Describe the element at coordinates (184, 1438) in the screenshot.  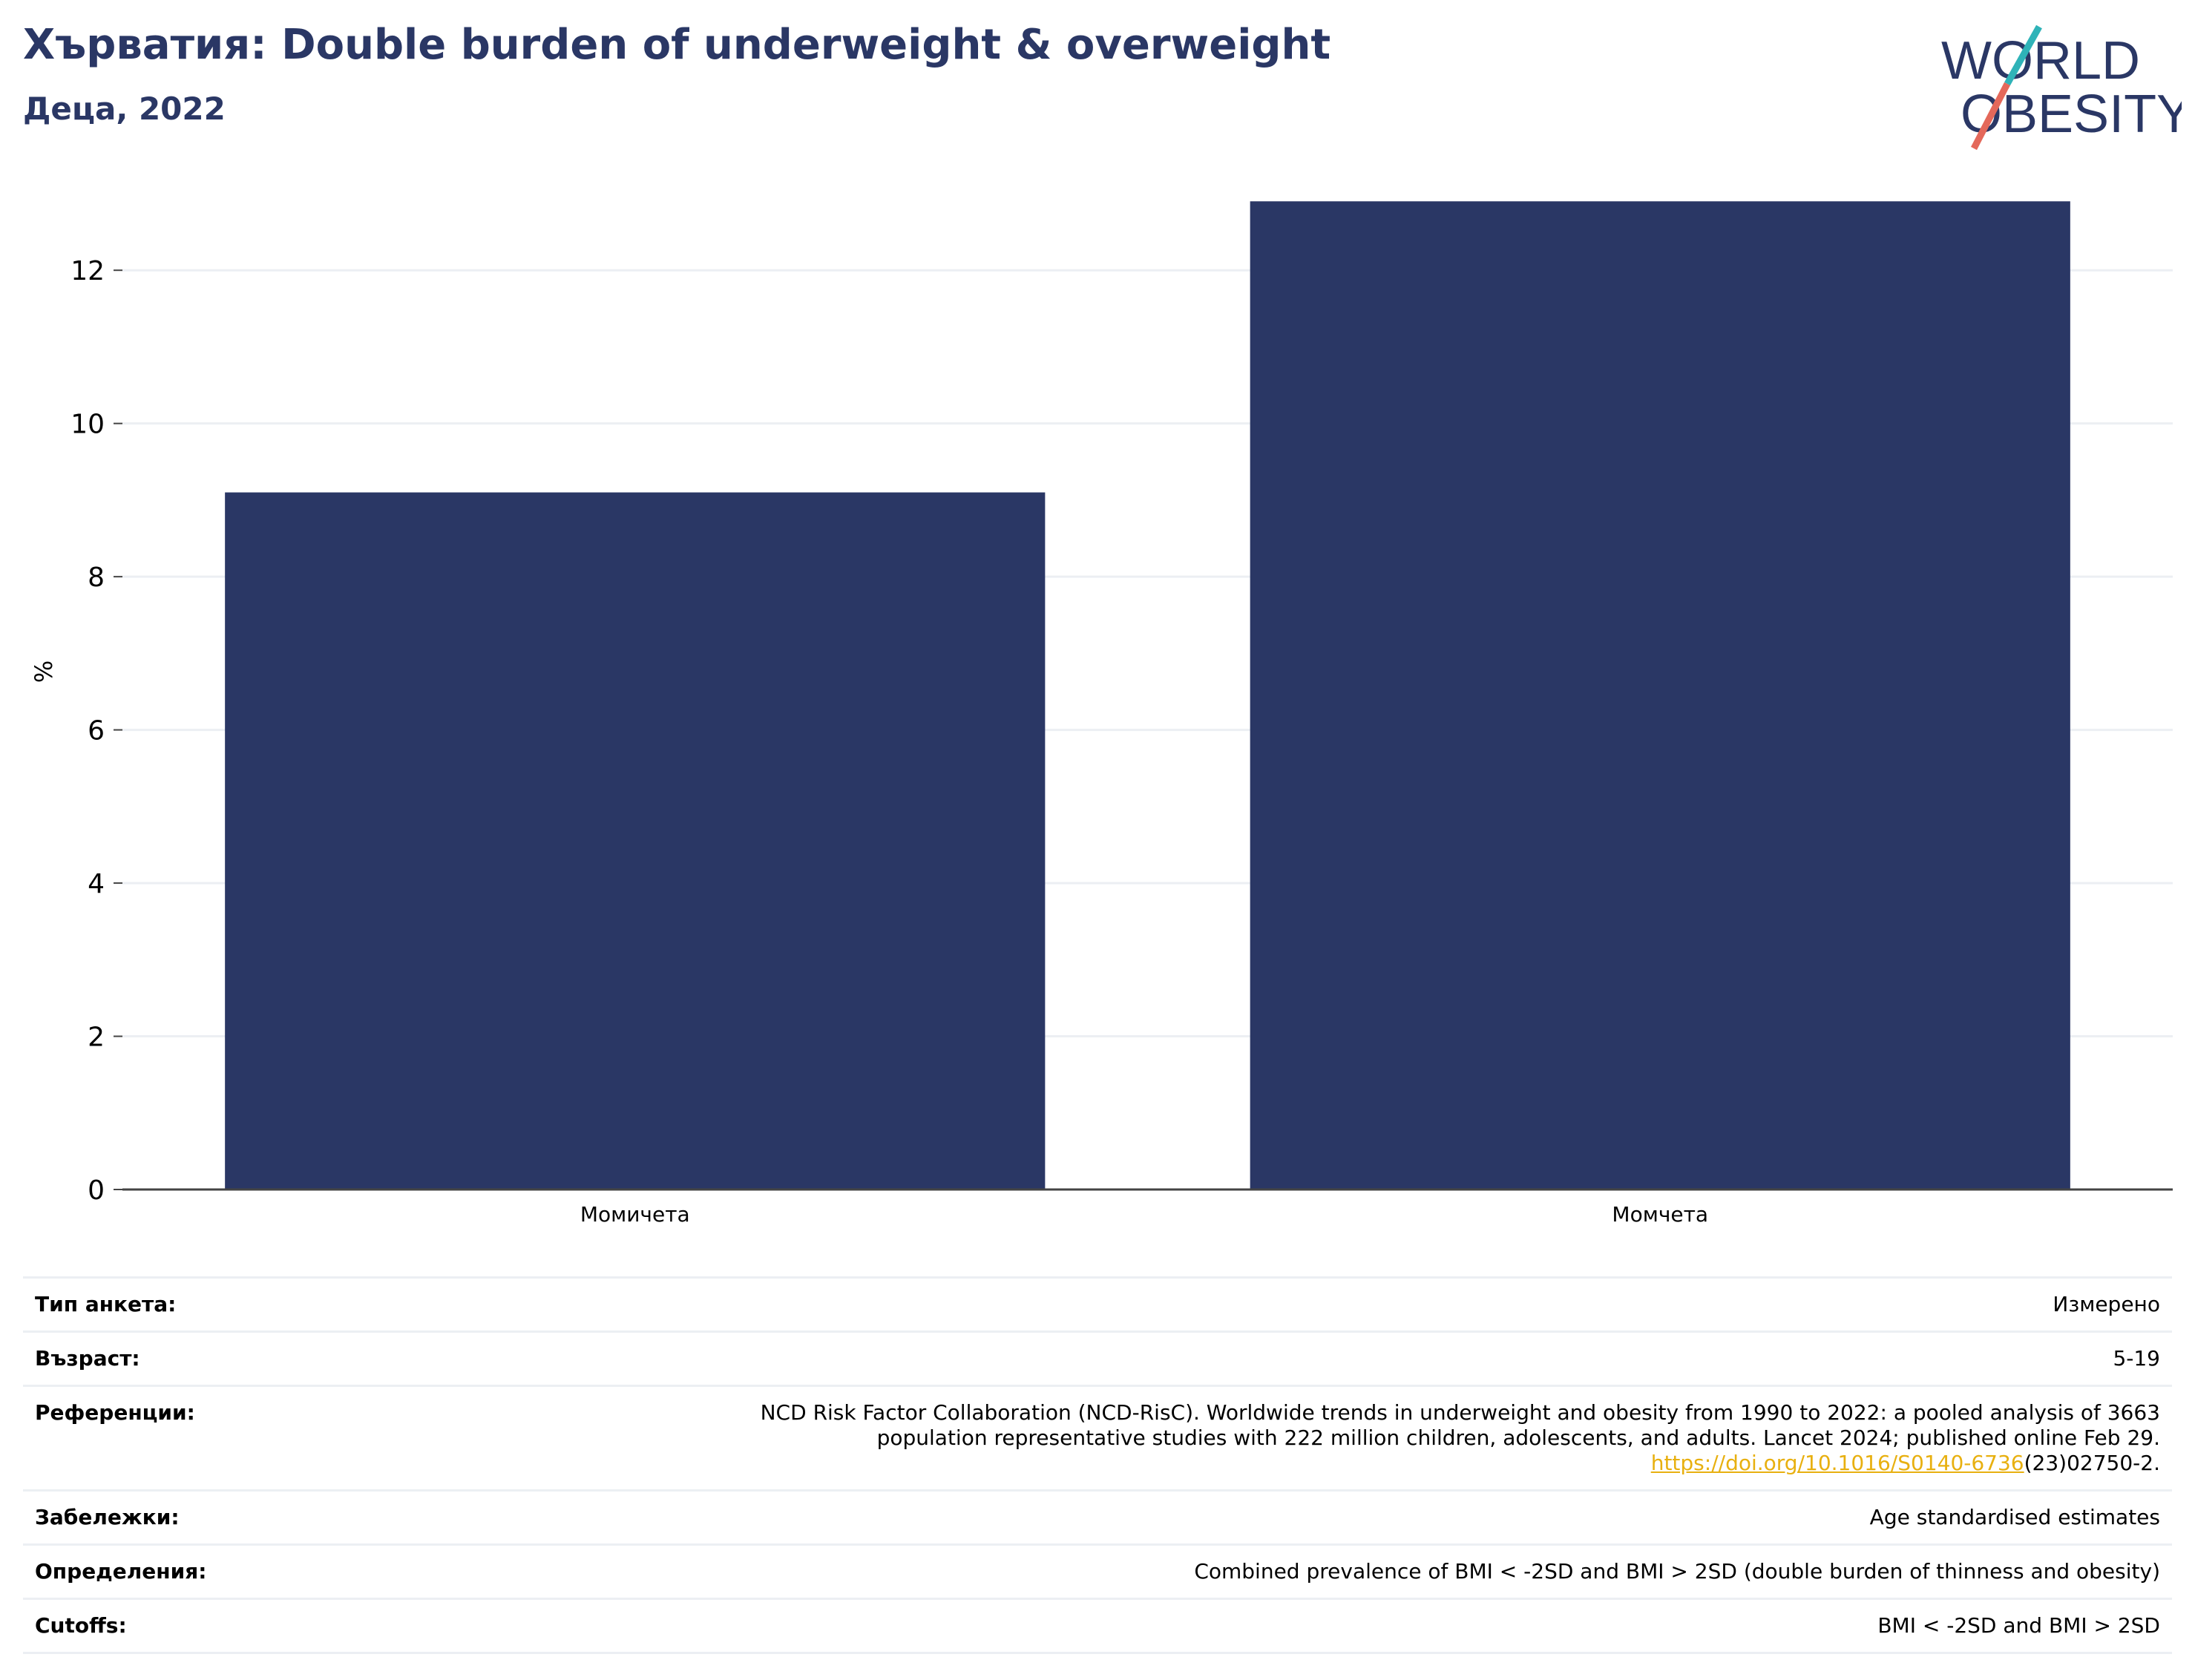
I see `metadata-key: Референции:` at that location.